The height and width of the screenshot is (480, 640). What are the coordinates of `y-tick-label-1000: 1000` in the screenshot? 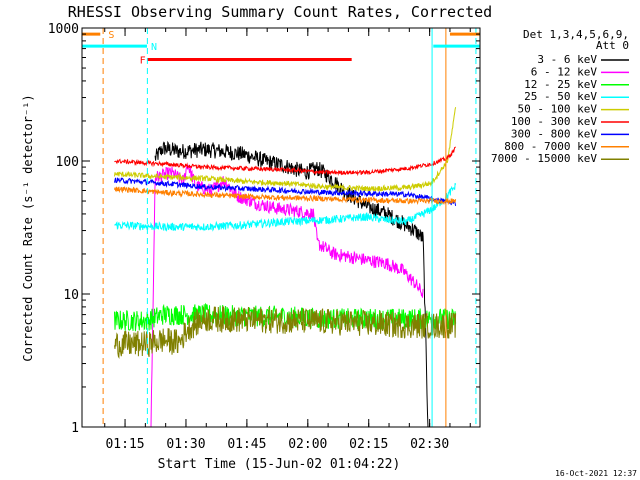 It's located at (63, 29).